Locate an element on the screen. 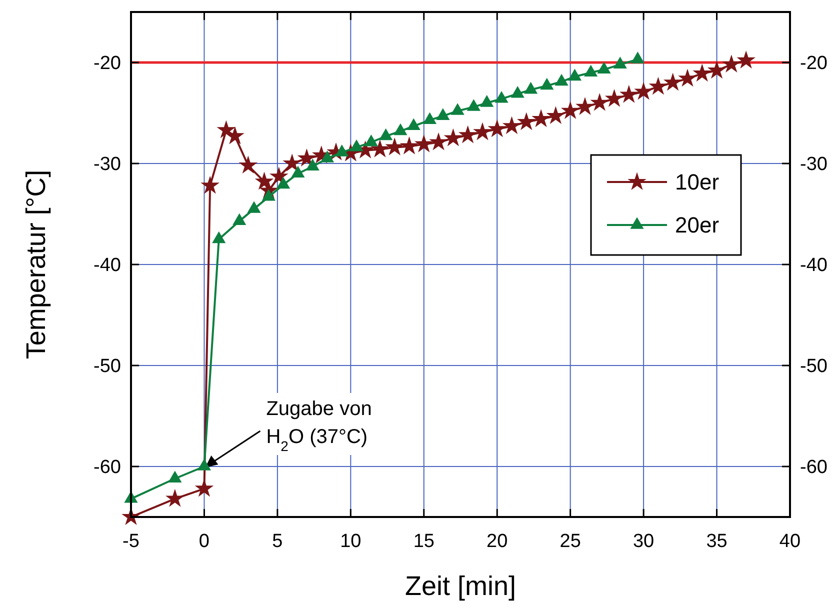 This screenshot has width=838, height=610. y-tick-label: -50 is located at coordinates (107, 367).